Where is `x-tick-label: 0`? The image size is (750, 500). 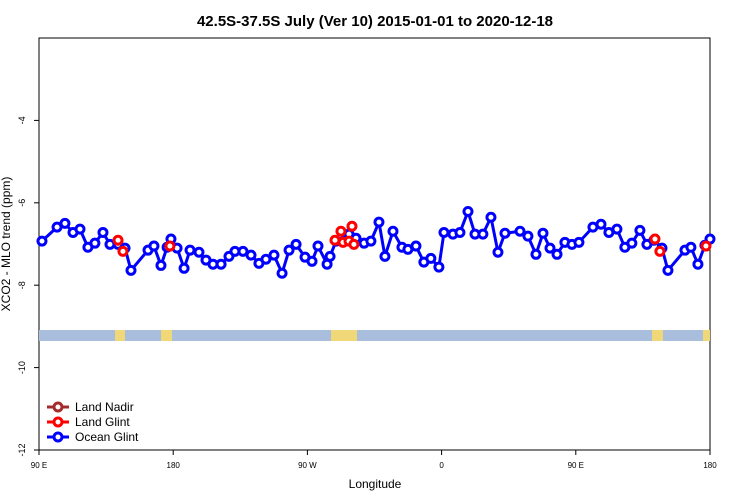
x-tick-label: 0 is located at coordinates (441, 465).